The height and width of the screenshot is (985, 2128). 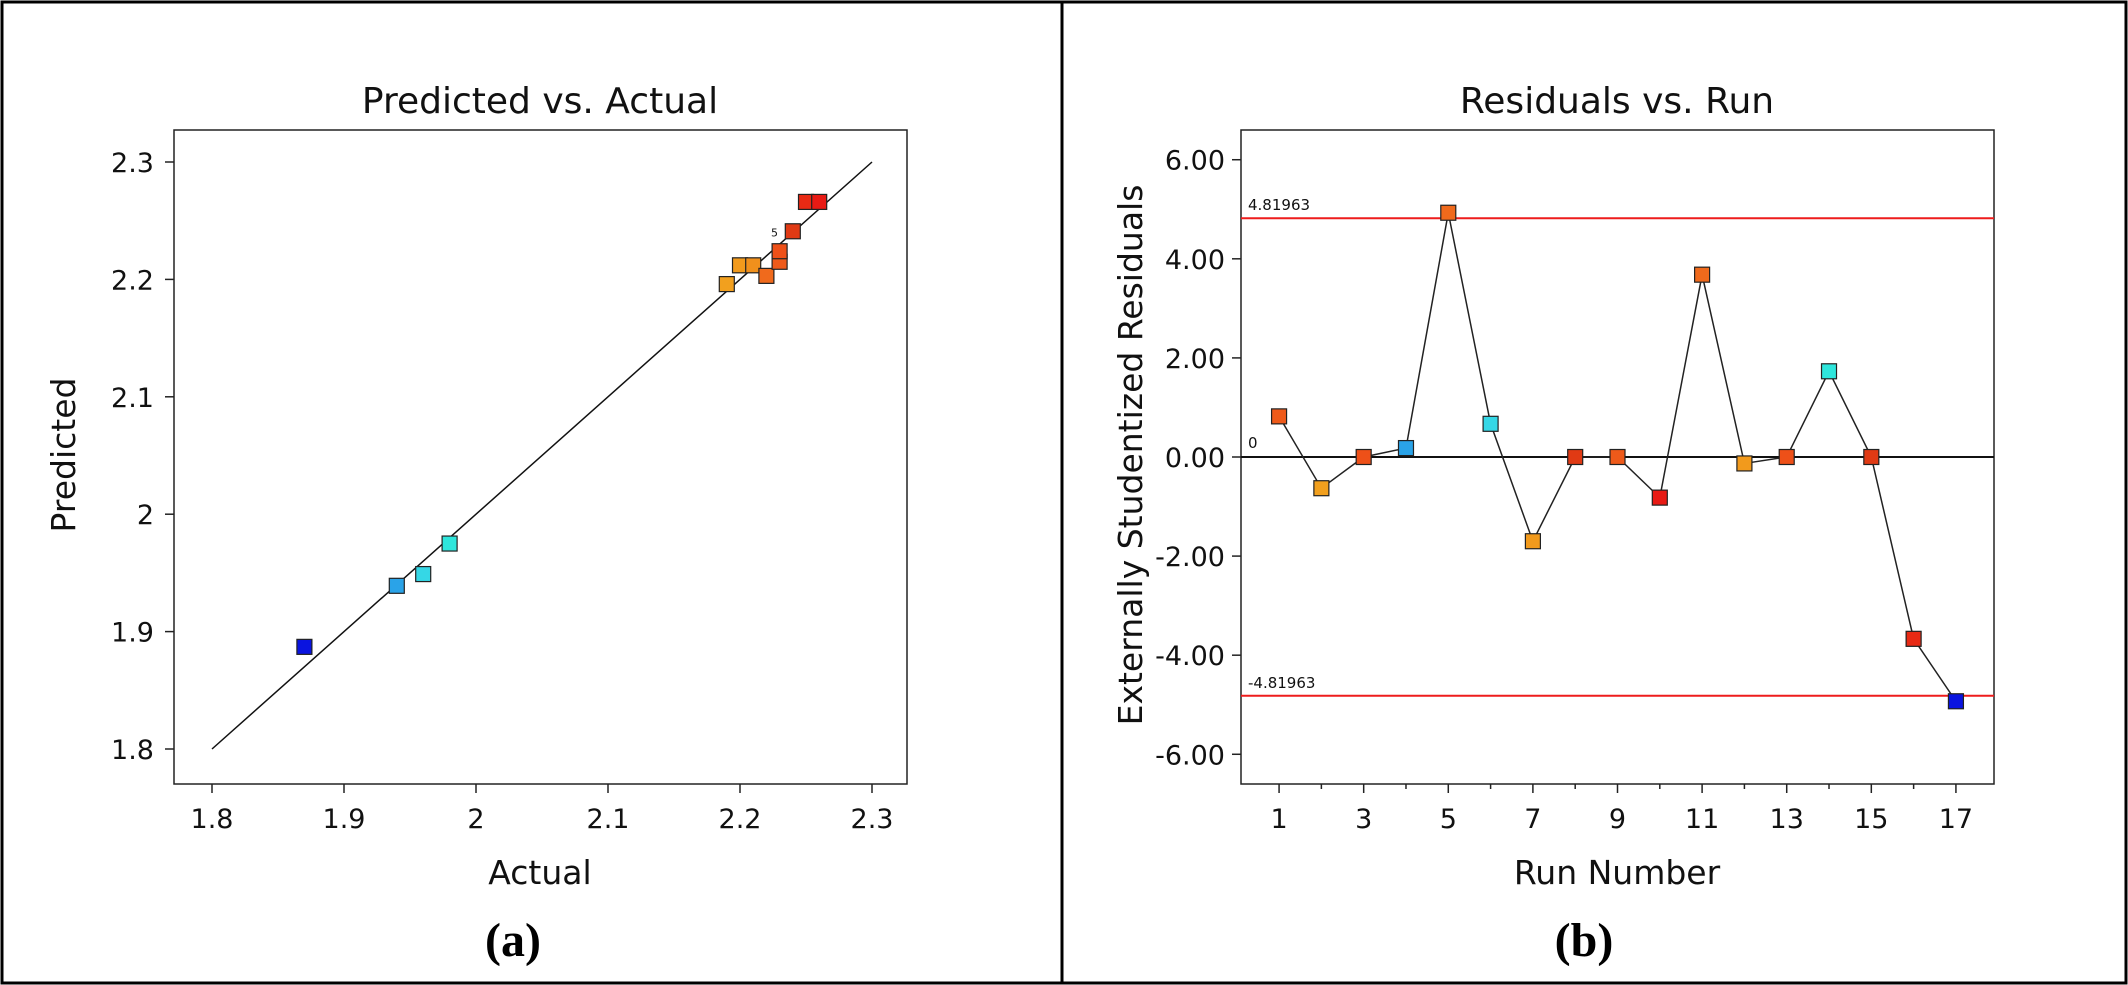 What do you see at coordinates (774, 232) in the screenshot?
I see `point-annotation: 5` at bounding box center [774, 232].